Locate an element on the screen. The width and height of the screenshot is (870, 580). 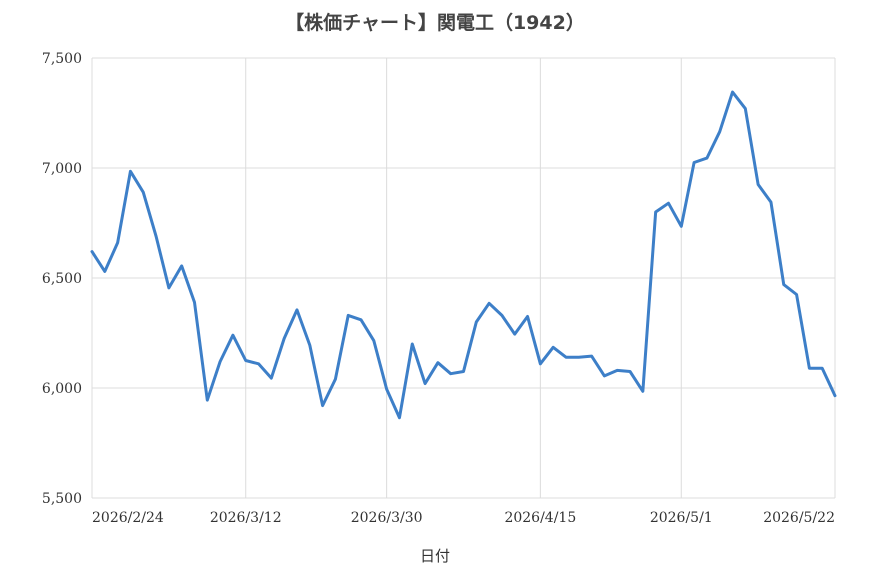
y-tick-label: 7,500 is located at coordinates (62, 59).